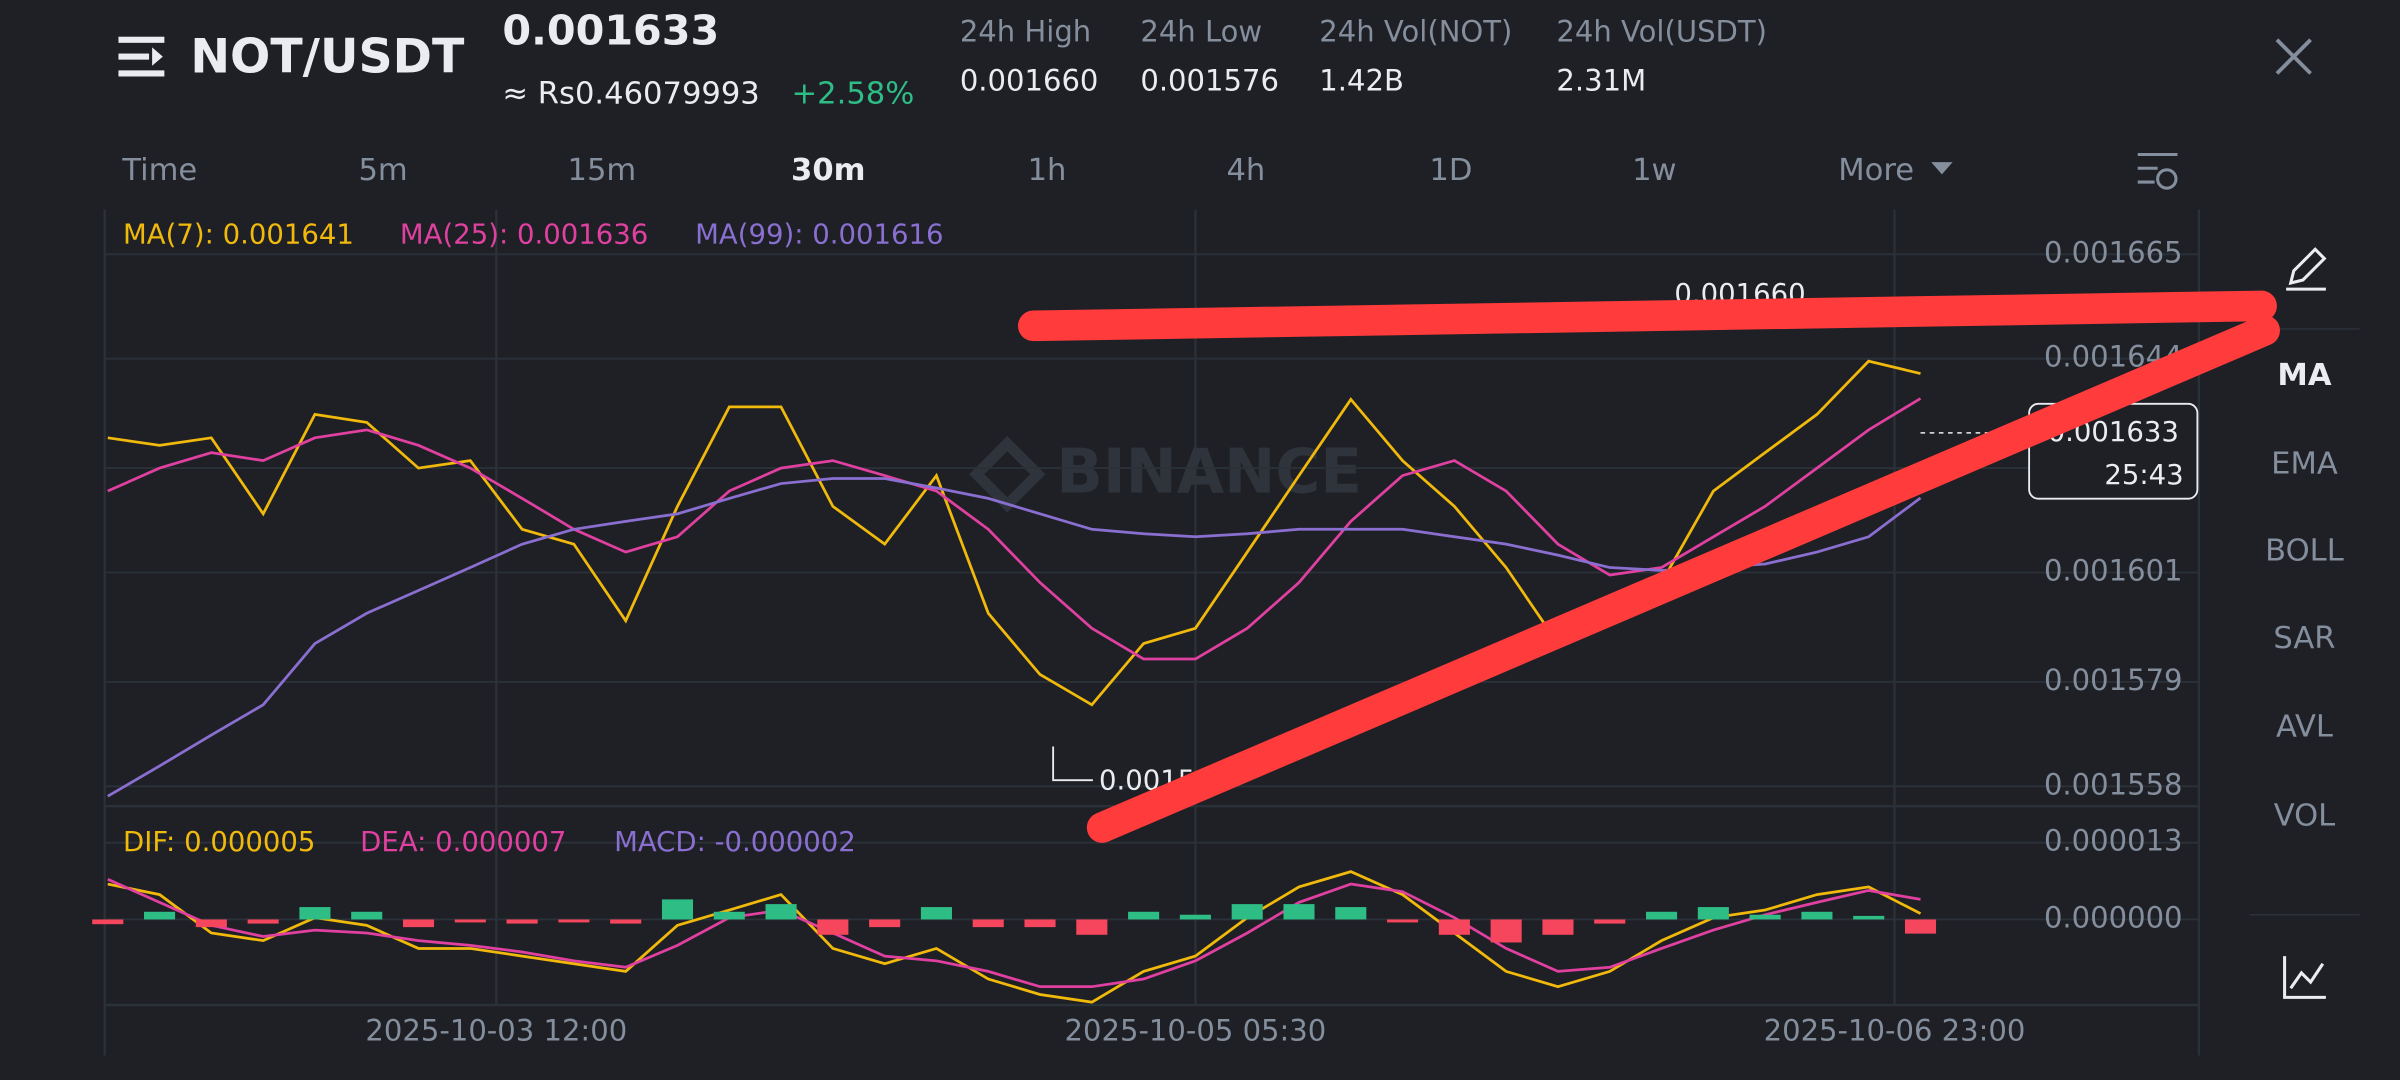 Image resolution: width=2400 pixels, height=1080 pixels. Describe the element at coordinates (1942, 168) in the screenshot. I see `more-caret` at that location.